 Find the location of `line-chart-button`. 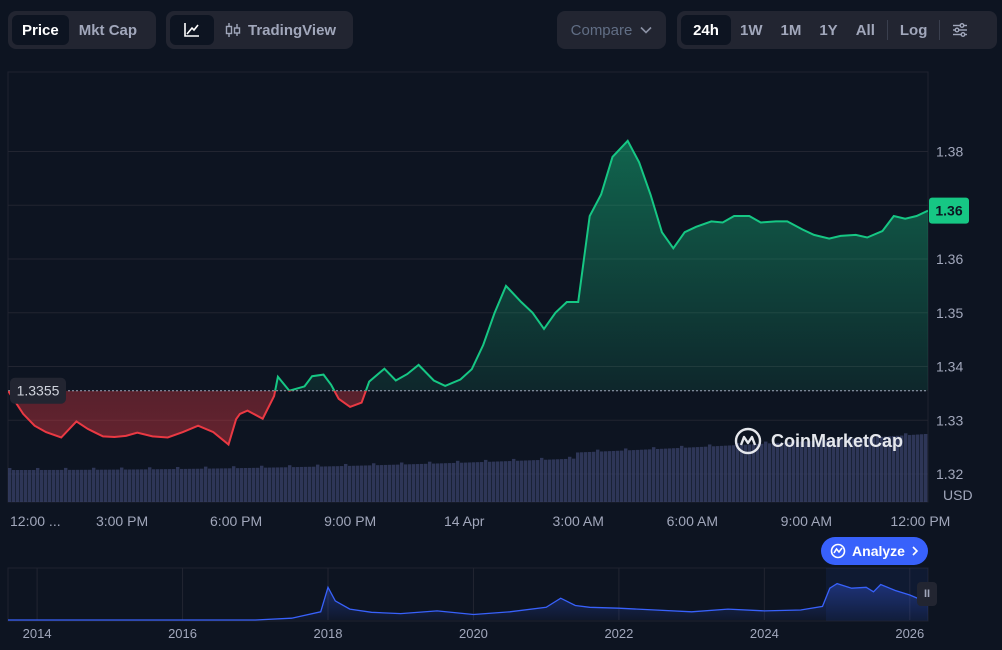

line-chart-button is located at coordinates (192, 30).